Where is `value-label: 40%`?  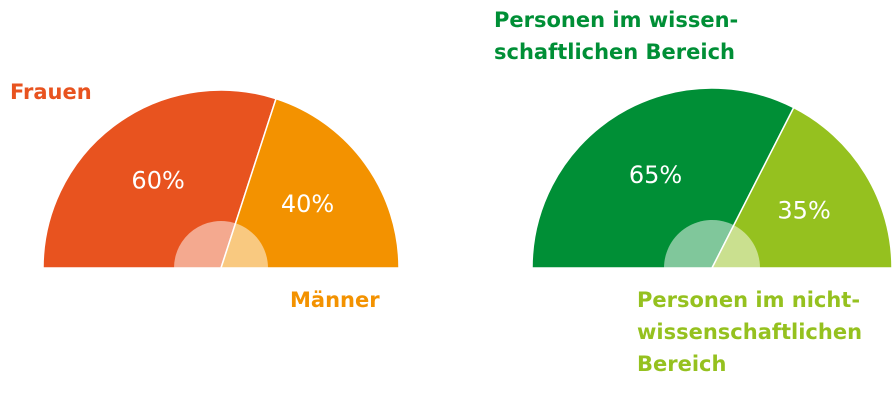 value-label: 40% is located at coordinates (307, 204).